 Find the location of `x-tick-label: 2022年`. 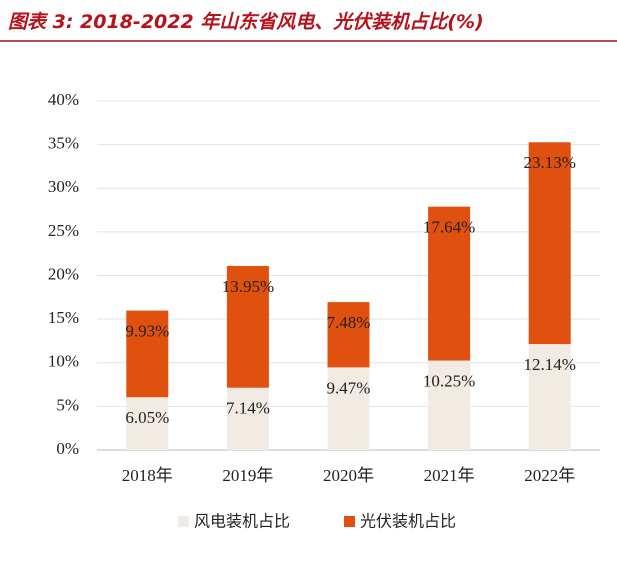

x-tick-label: 2022年 is located at coordinates (549, 475).